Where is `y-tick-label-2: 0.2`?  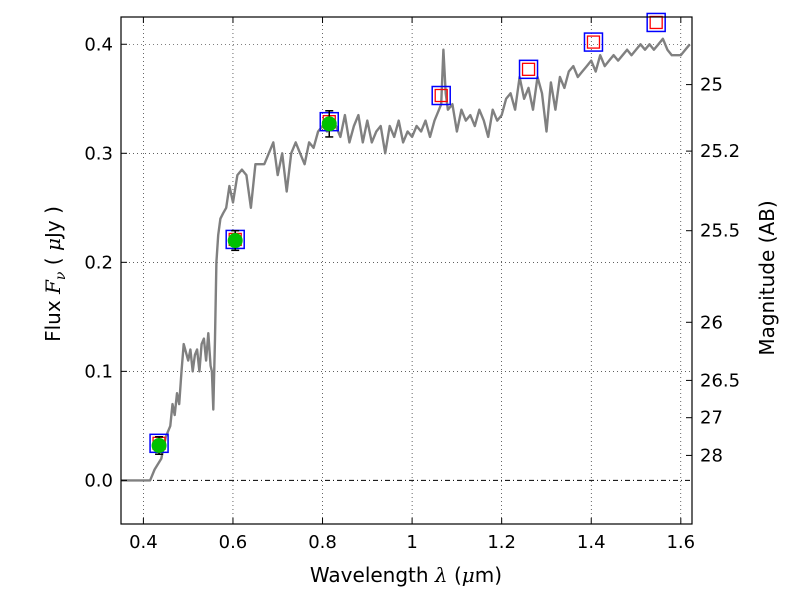 y-tick-label-2: 0.2 is located at coordinates (98, 262).